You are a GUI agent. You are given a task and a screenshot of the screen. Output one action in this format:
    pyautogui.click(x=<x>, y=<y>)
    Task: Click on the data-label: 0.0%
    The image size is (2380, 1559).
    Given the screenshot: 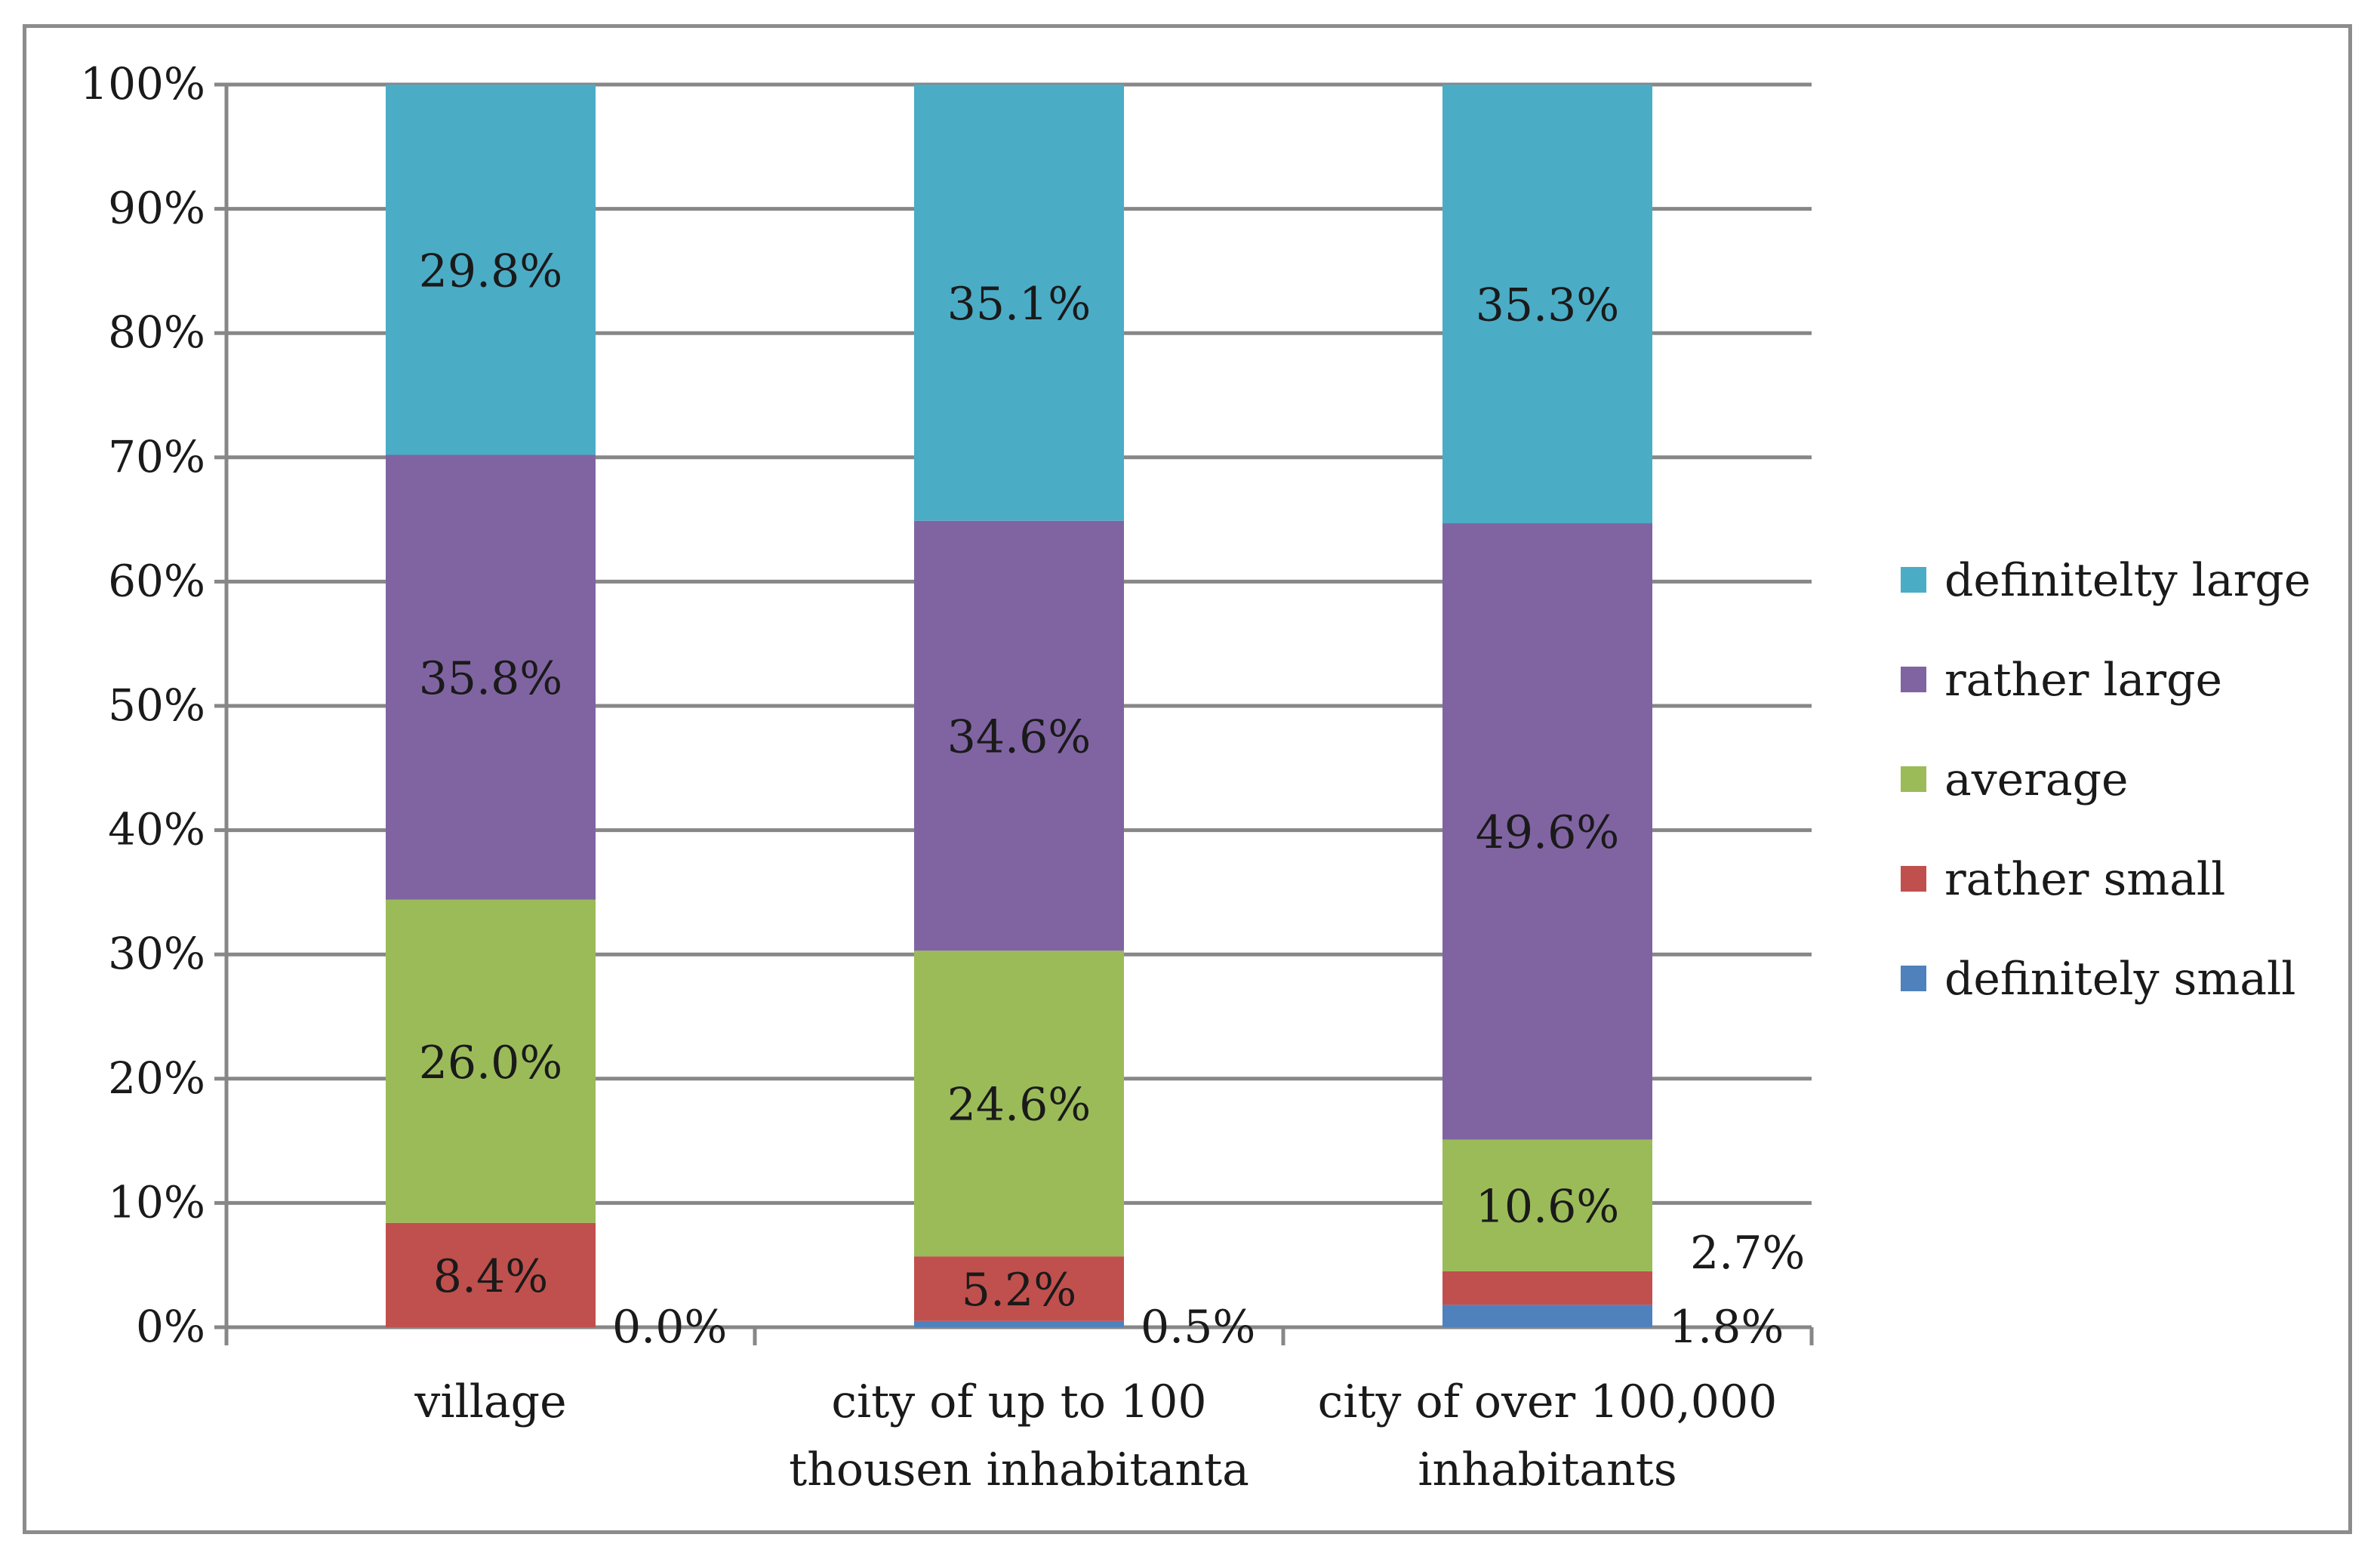 What is the action you would take?
    pyautogui.click(x=669, y=1327)
    